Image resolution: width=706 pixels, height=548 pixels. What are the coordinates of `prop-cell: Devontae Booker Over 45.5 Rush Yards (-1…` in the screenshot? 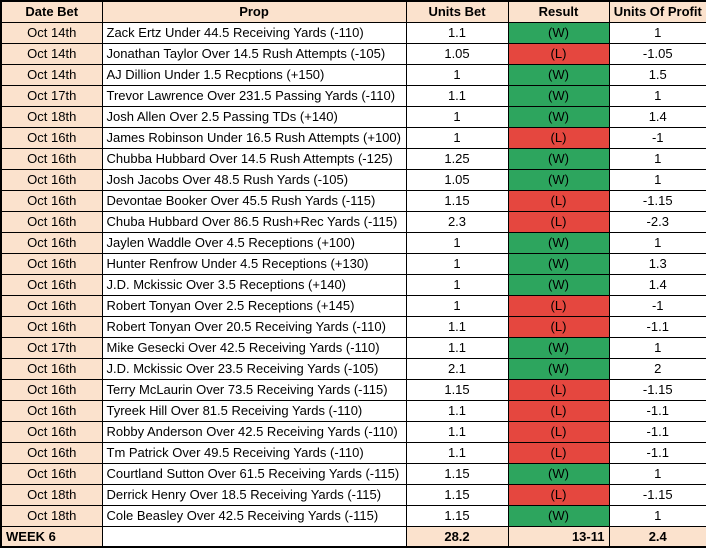 It's located at (254, 200).